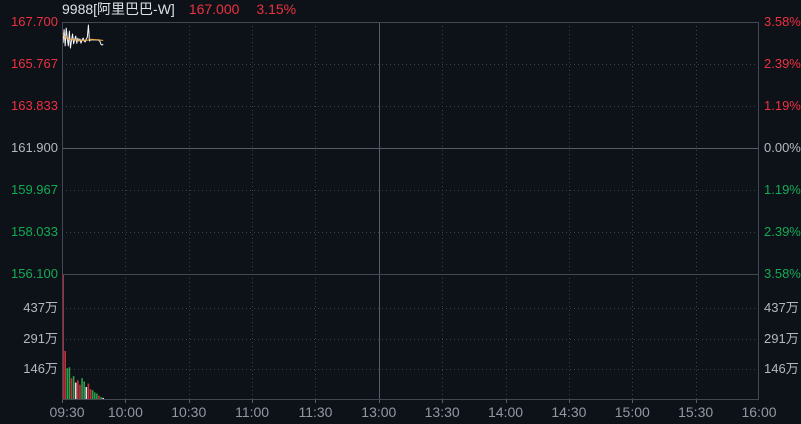 The height and width of the screenshot is (424, 801). I want to click on price-axis-label: 159.967, so click(34, 189).